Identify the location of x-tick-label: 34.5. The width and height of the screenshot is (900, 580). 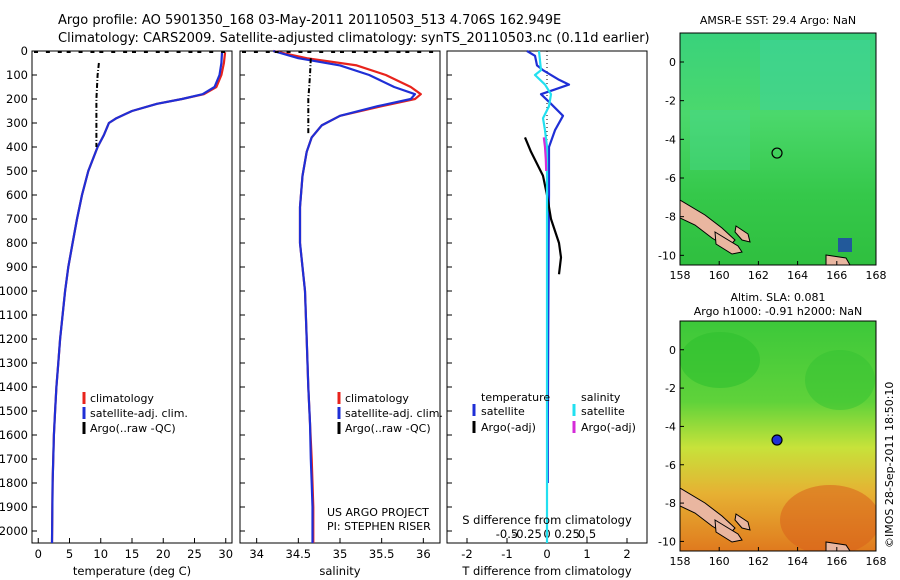
(299, 554).